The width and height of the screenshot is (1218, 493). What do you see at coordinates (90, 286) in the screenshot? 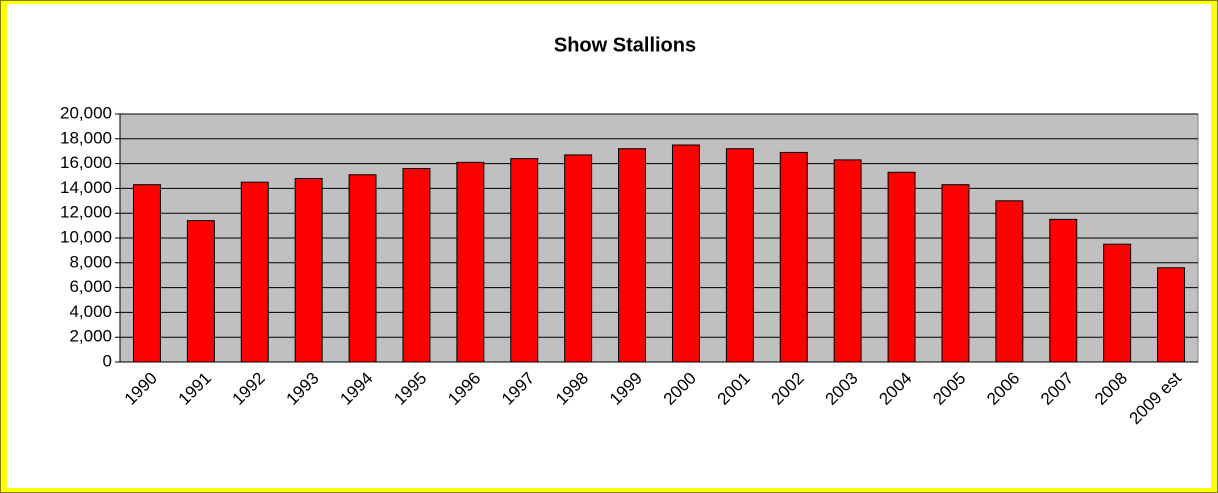
I see `y-tick-label: 6,000` at bounding box center [90, 286].